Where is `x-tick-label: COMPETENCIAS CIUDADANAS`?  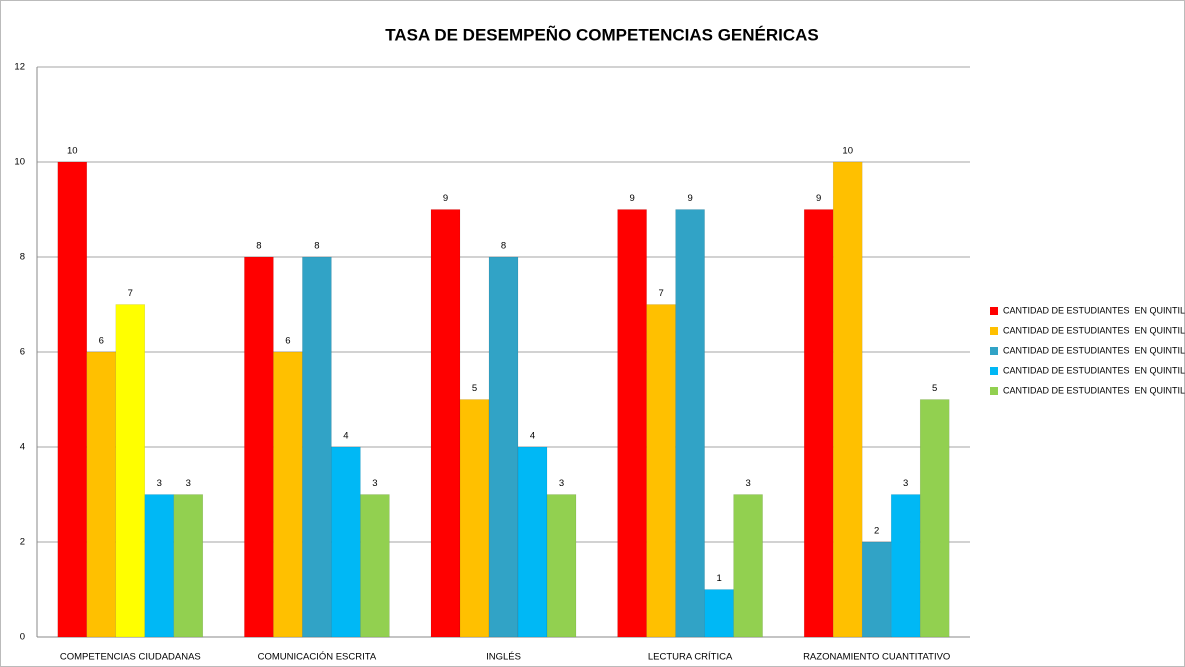
x-tick-label: COMPETENCIAS CIUDADANAS is located at coordinates (130, 657).